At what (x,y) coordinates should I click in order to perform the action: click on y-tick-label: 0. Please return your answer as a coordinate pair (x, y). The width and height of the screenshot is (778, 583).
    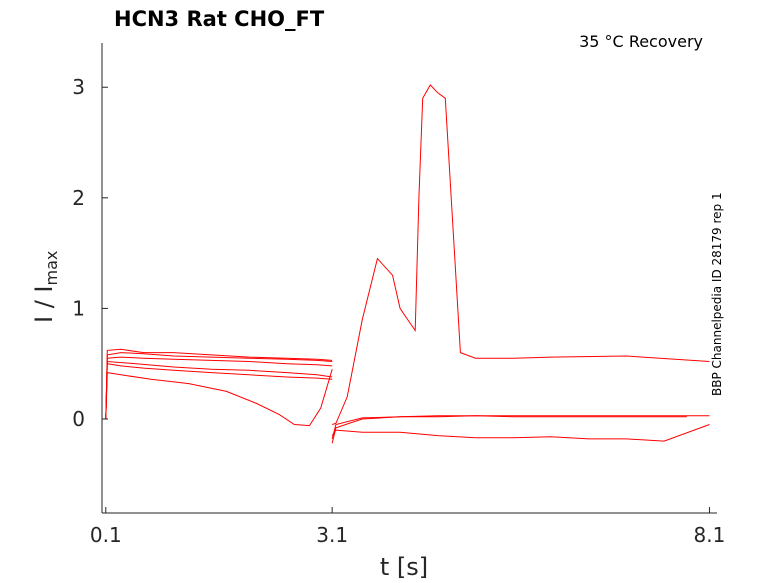
    Looking at the image, I should click on (78, 419).